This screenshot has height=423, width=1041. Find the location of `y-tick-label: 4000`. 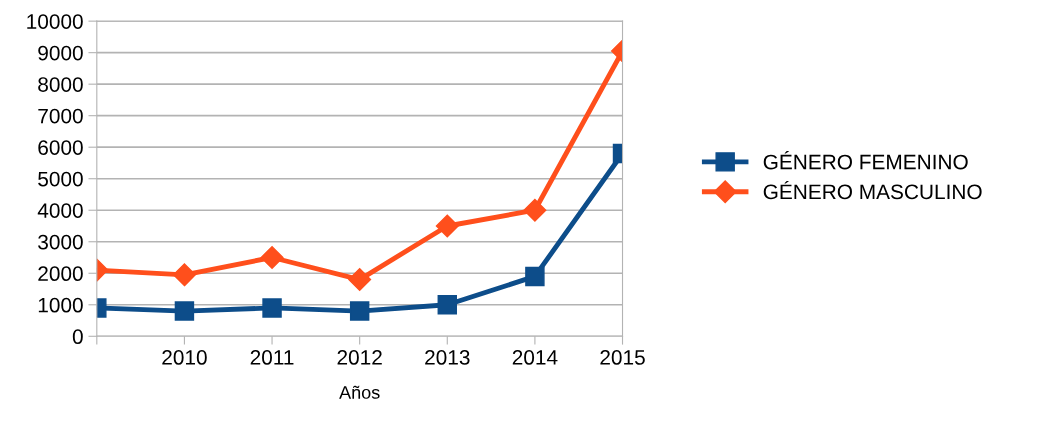

y-tick-label: 4000 is located at coordinates (60, 210).